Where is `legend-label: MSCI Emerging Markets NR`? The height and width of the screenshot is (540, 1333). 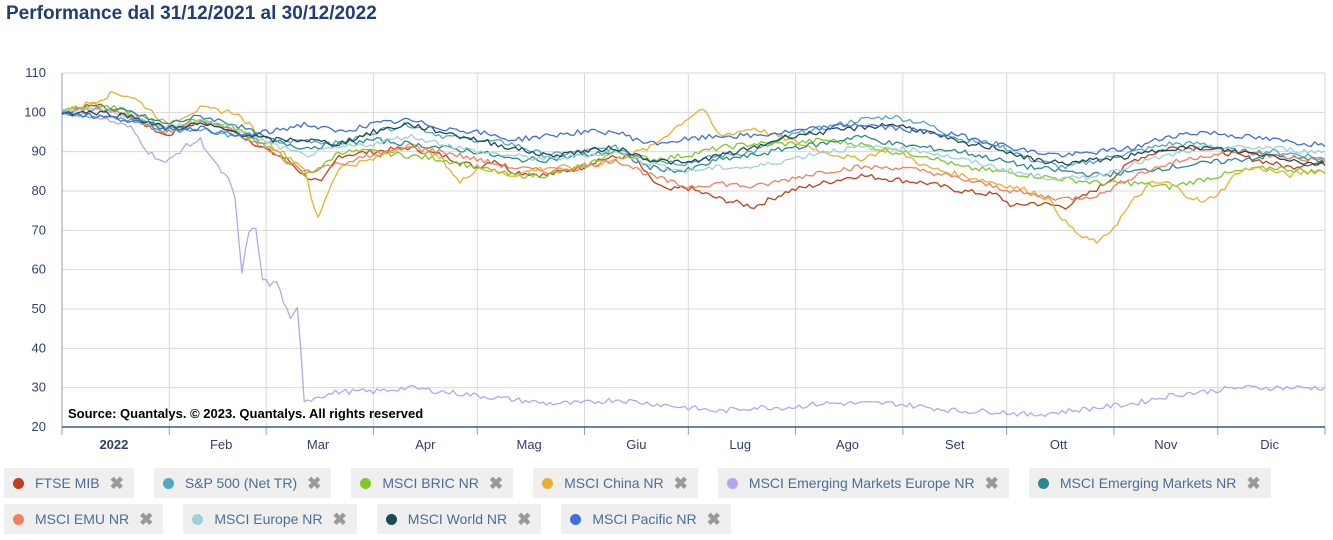 legend-label: MSCI Emerging Markets NR is located at coordinates (1148, 483).